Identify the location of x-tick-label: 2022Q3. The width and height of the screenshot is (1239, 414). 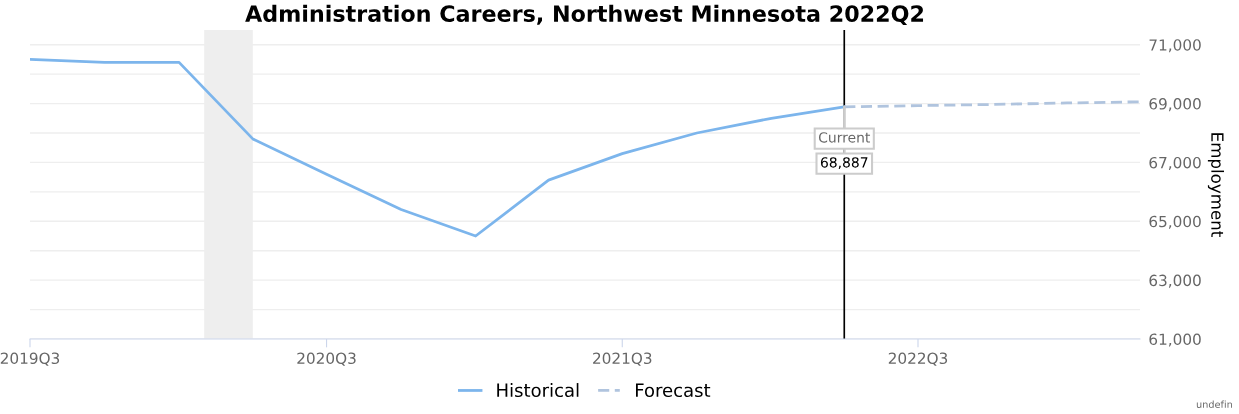
(918, 359).